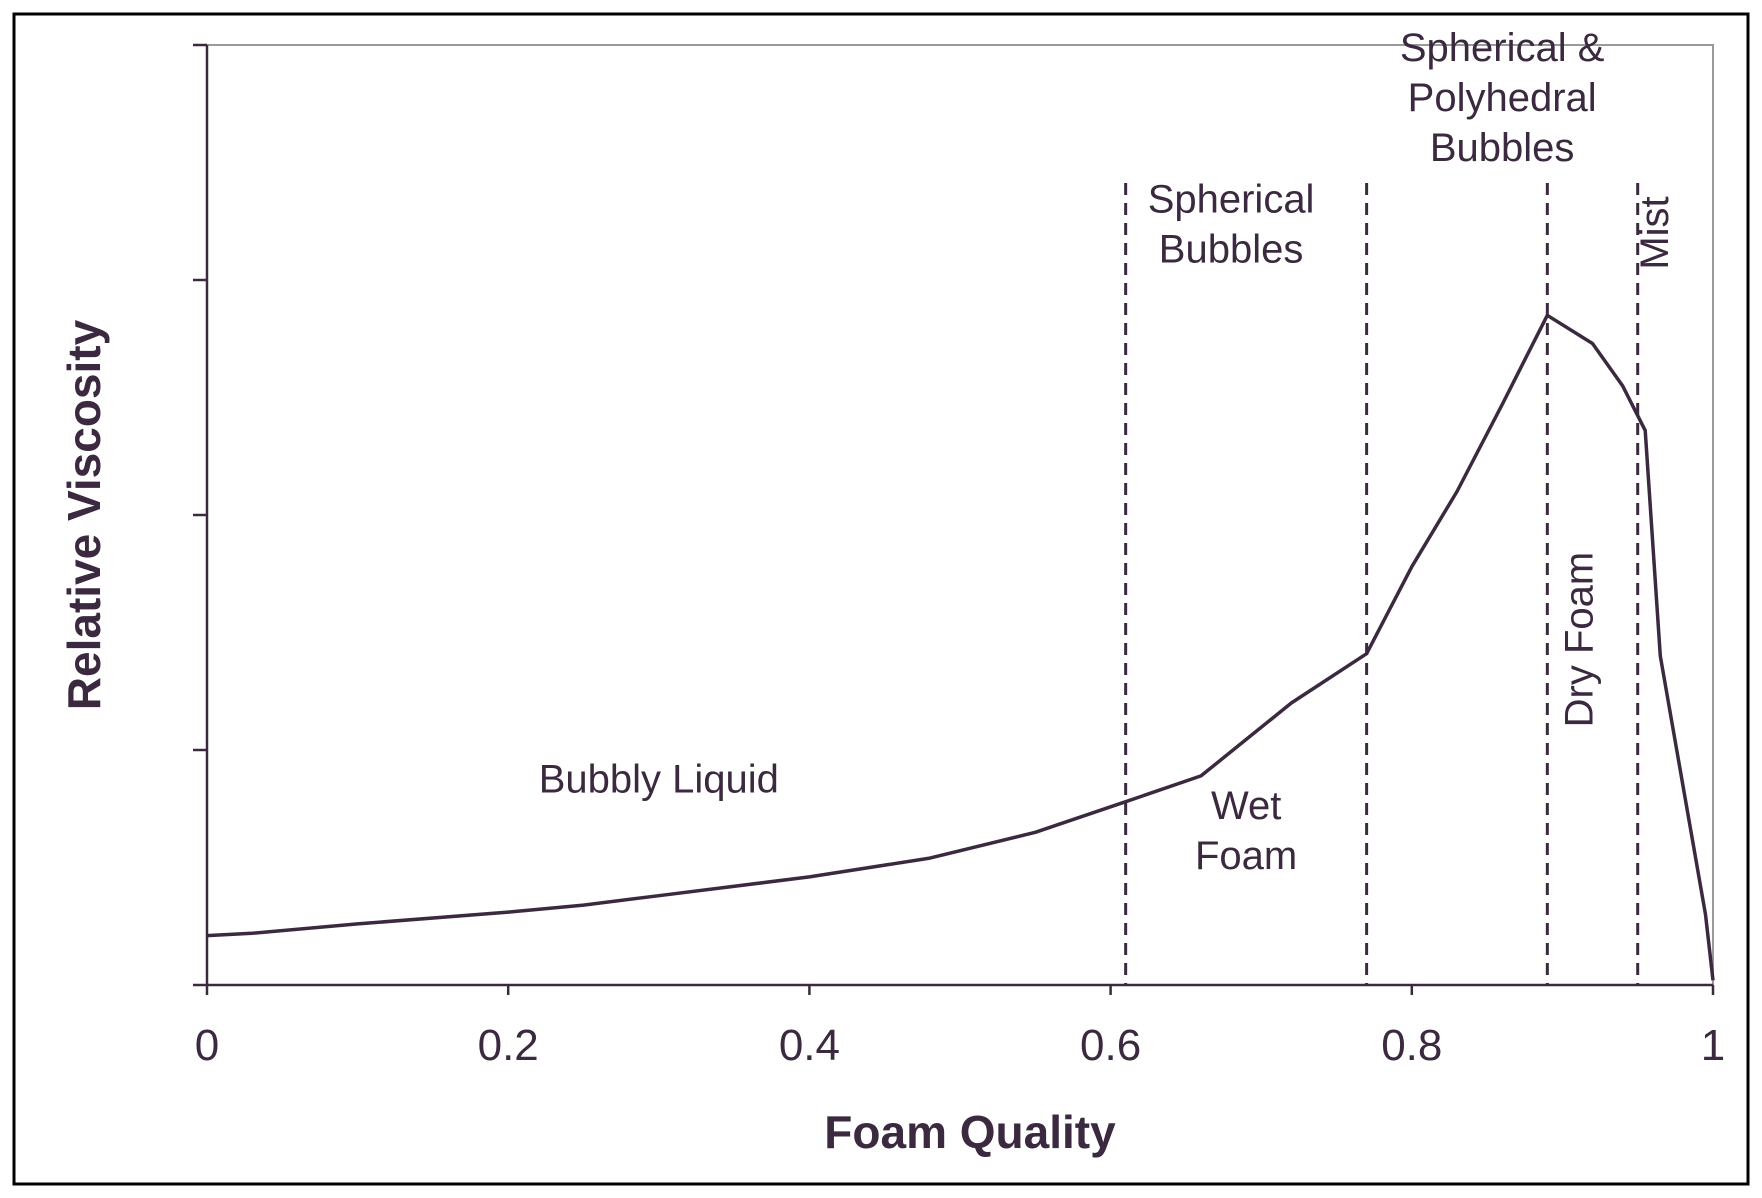  Describe the element at coordinates (809, 1045) in the screenshot. I see `x-tick-label: 0.4` at that location.